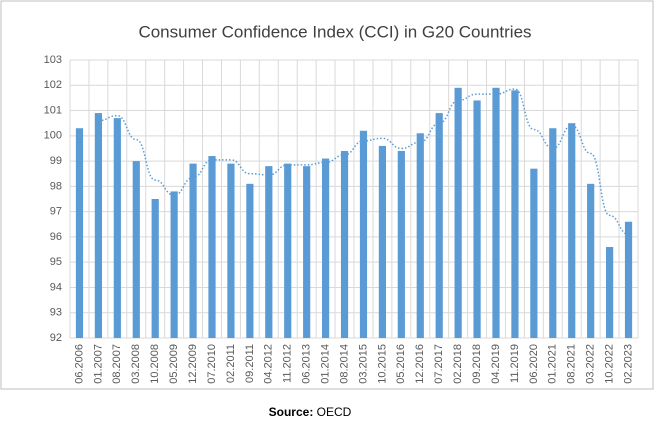 The width and height of the screenshot is (654, 432). I want to click on x-tick-label: 11.2019, so click(515, 363).